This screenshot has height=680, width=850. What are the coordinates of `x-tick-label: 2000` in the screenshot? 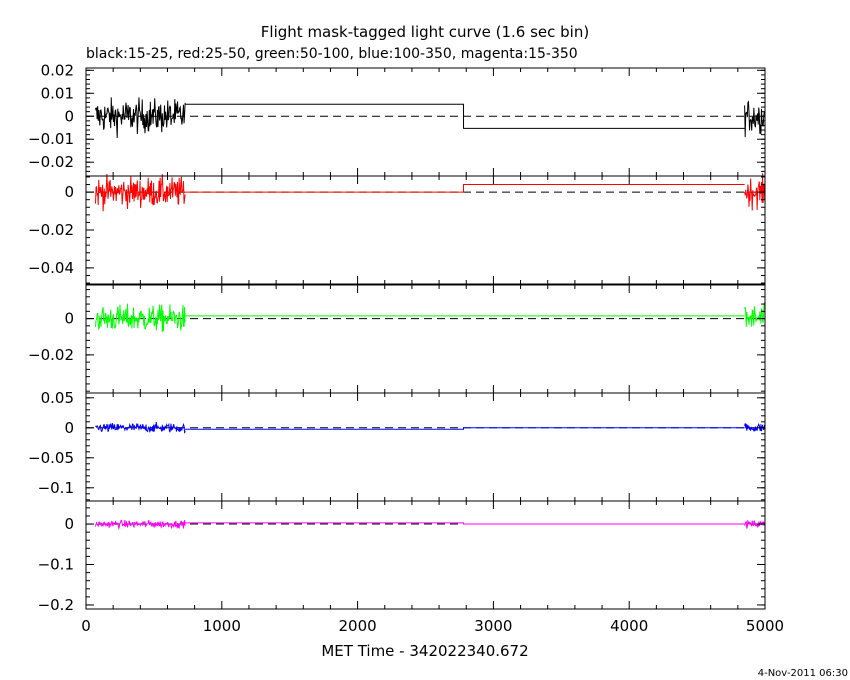 It's located at (358, 626).